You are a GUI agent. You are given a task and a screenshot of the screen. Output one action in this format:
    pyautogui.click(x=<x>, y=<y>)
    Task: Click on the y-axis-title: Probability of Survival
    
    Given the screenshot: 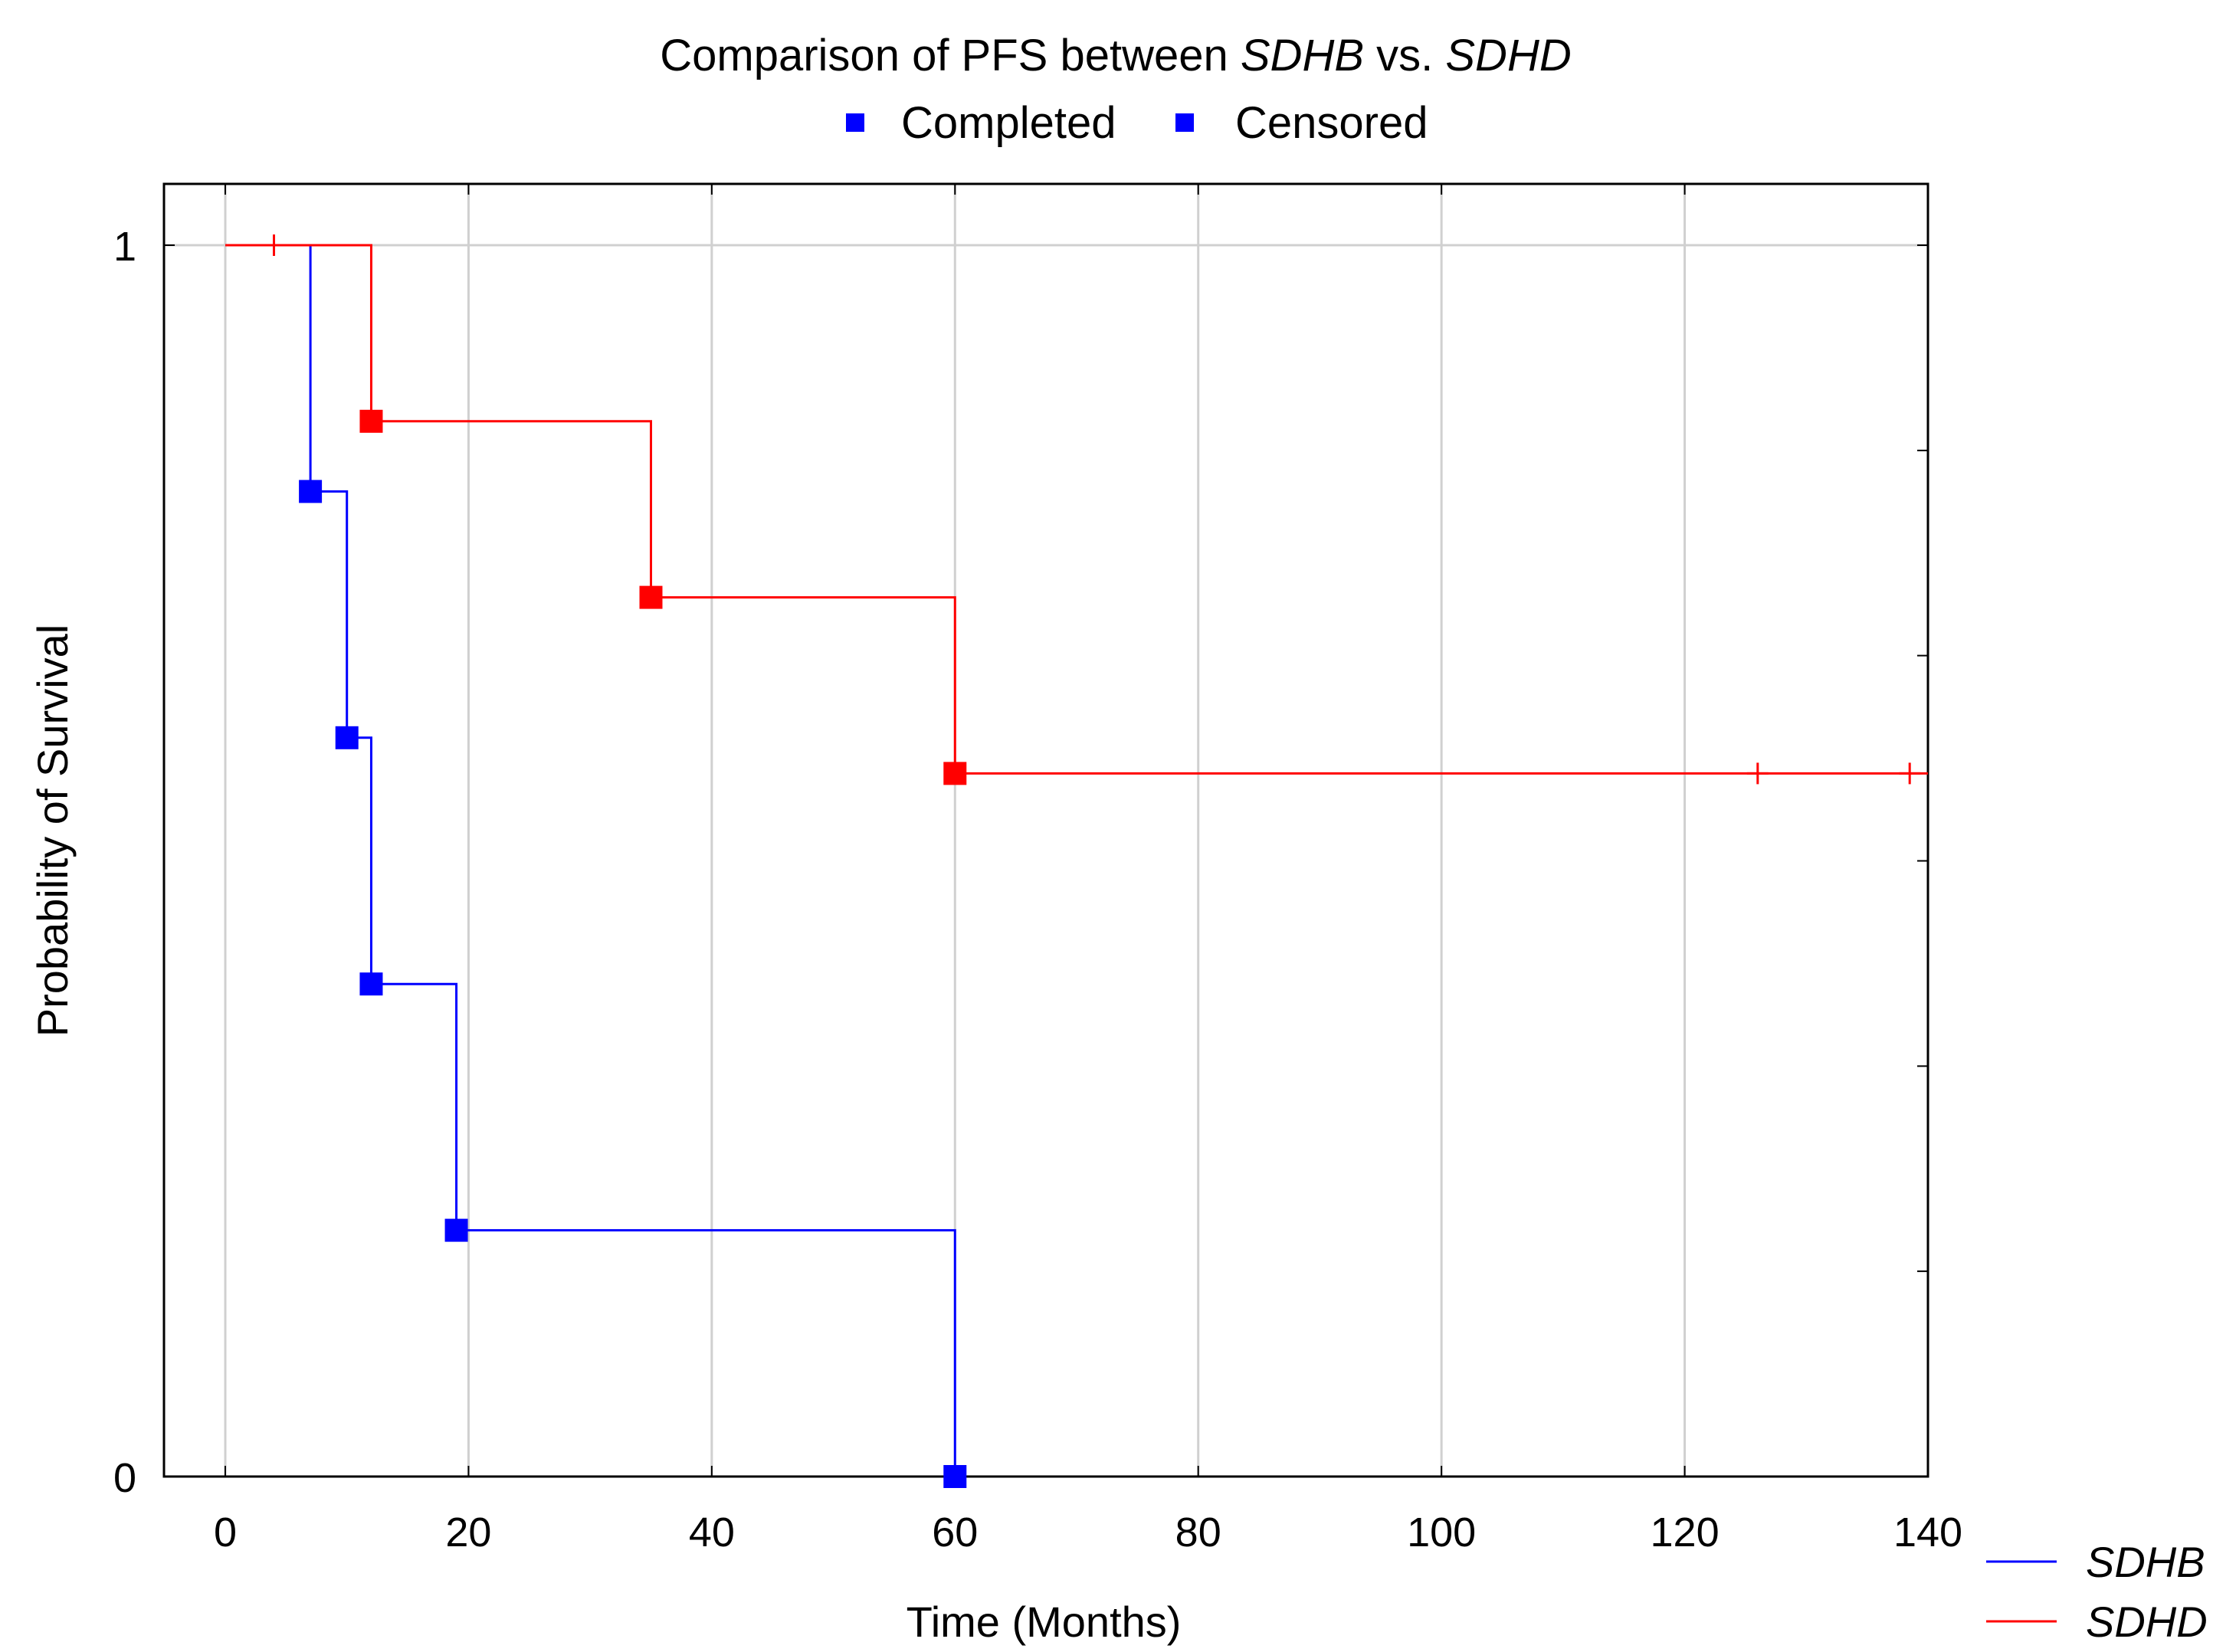 What is the action you would take?
    pyautogui.click(x=53, y=831)
    